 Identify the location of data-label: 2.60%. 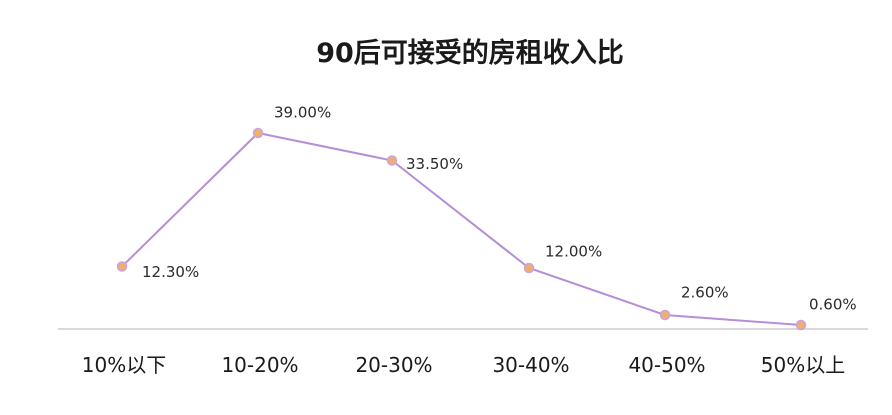
(705, 293).